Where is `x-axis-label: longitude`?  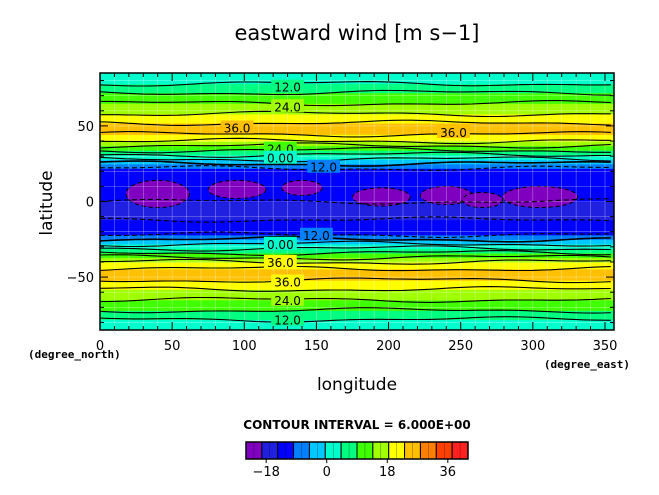
x-axis-label: longitude is located at coordinates (357, 385).